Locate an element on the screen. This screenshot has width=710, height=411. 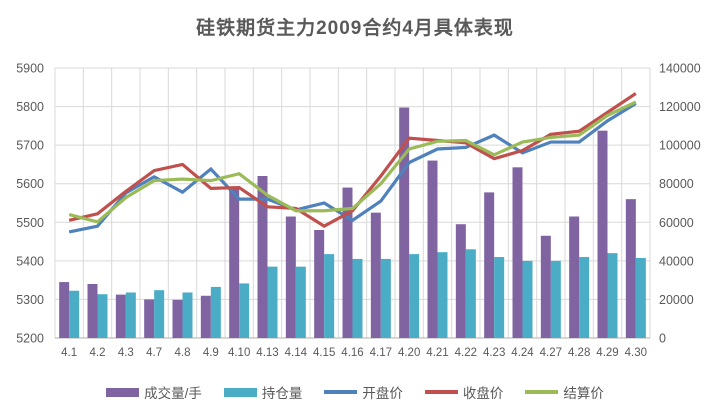
x-axis-label: 4.21 is located at coordinates (437, 353).